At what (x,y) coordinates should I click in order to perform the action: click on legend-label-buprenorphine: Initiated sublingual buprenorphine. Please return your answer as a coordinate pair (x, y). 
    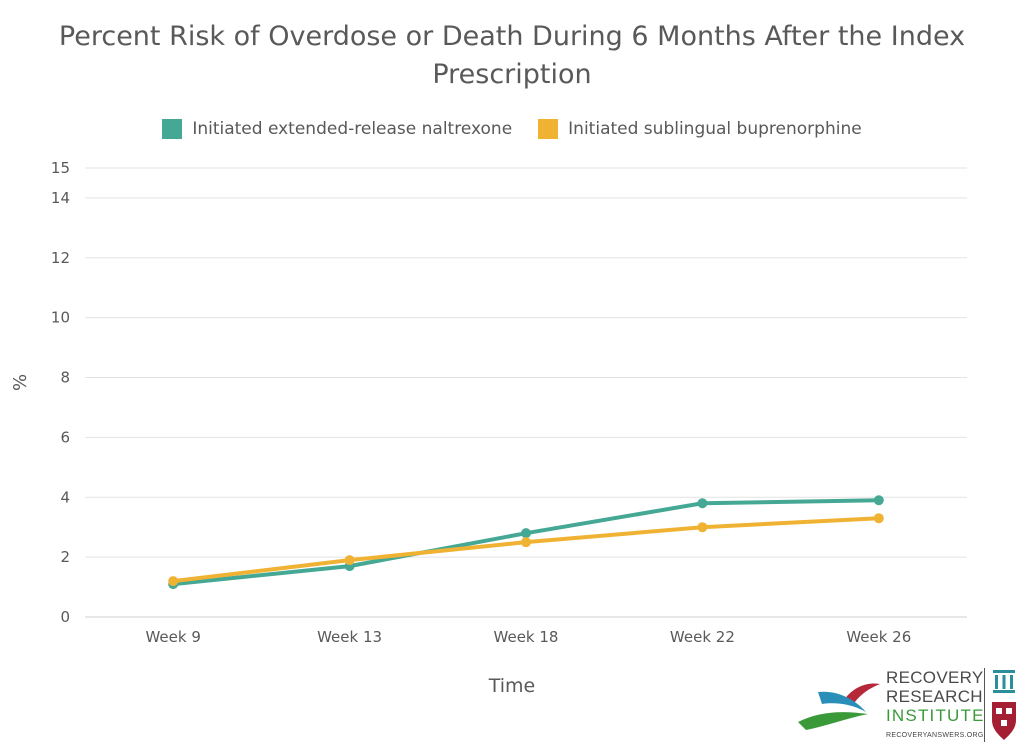
    Looking at the image, I should click on (715, 129).